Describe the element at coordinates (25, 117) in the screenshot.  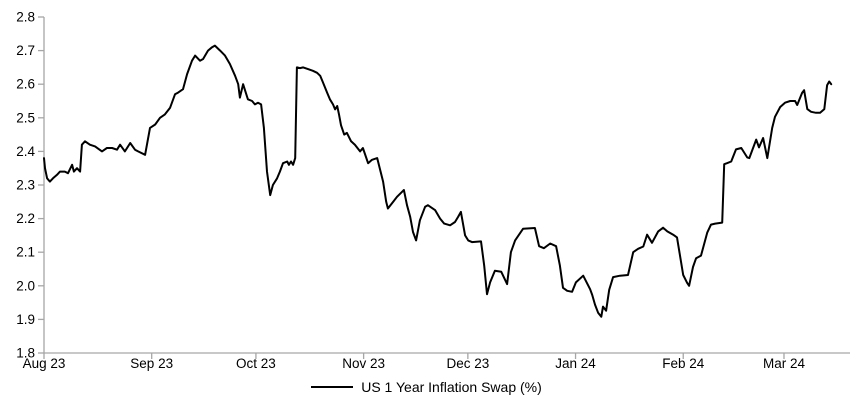
I see `y-tick-label: 2.5` at that location.